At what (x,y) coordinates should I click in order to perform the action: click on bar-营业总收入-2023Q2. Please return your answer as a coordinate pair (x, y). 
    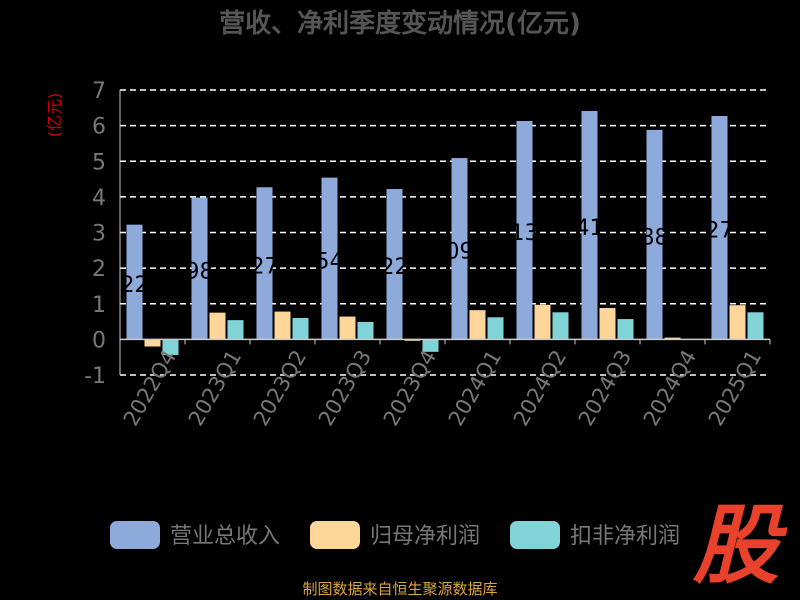
    Looking at the image, I should click on (264, 263).